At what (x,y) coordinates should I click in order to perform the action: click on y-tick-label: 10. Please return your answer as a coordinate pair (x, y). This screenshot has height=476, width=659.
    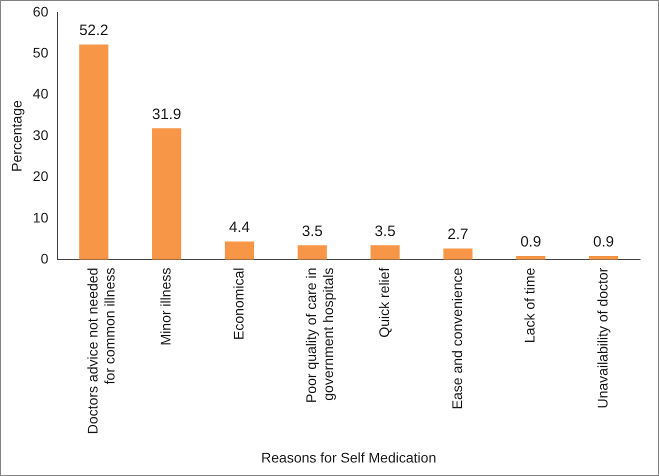
    Looking at the image, I should click on (40, 217).